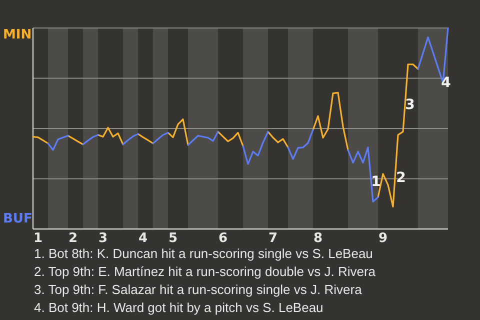 This screenshot has height=320, width=480. Describe the element at coordinates (203, 253) in the screenshot. I see `text: 1. Bot 8th: K. Duncan hit a run-scoring single vs S. LeBeau` at that location.